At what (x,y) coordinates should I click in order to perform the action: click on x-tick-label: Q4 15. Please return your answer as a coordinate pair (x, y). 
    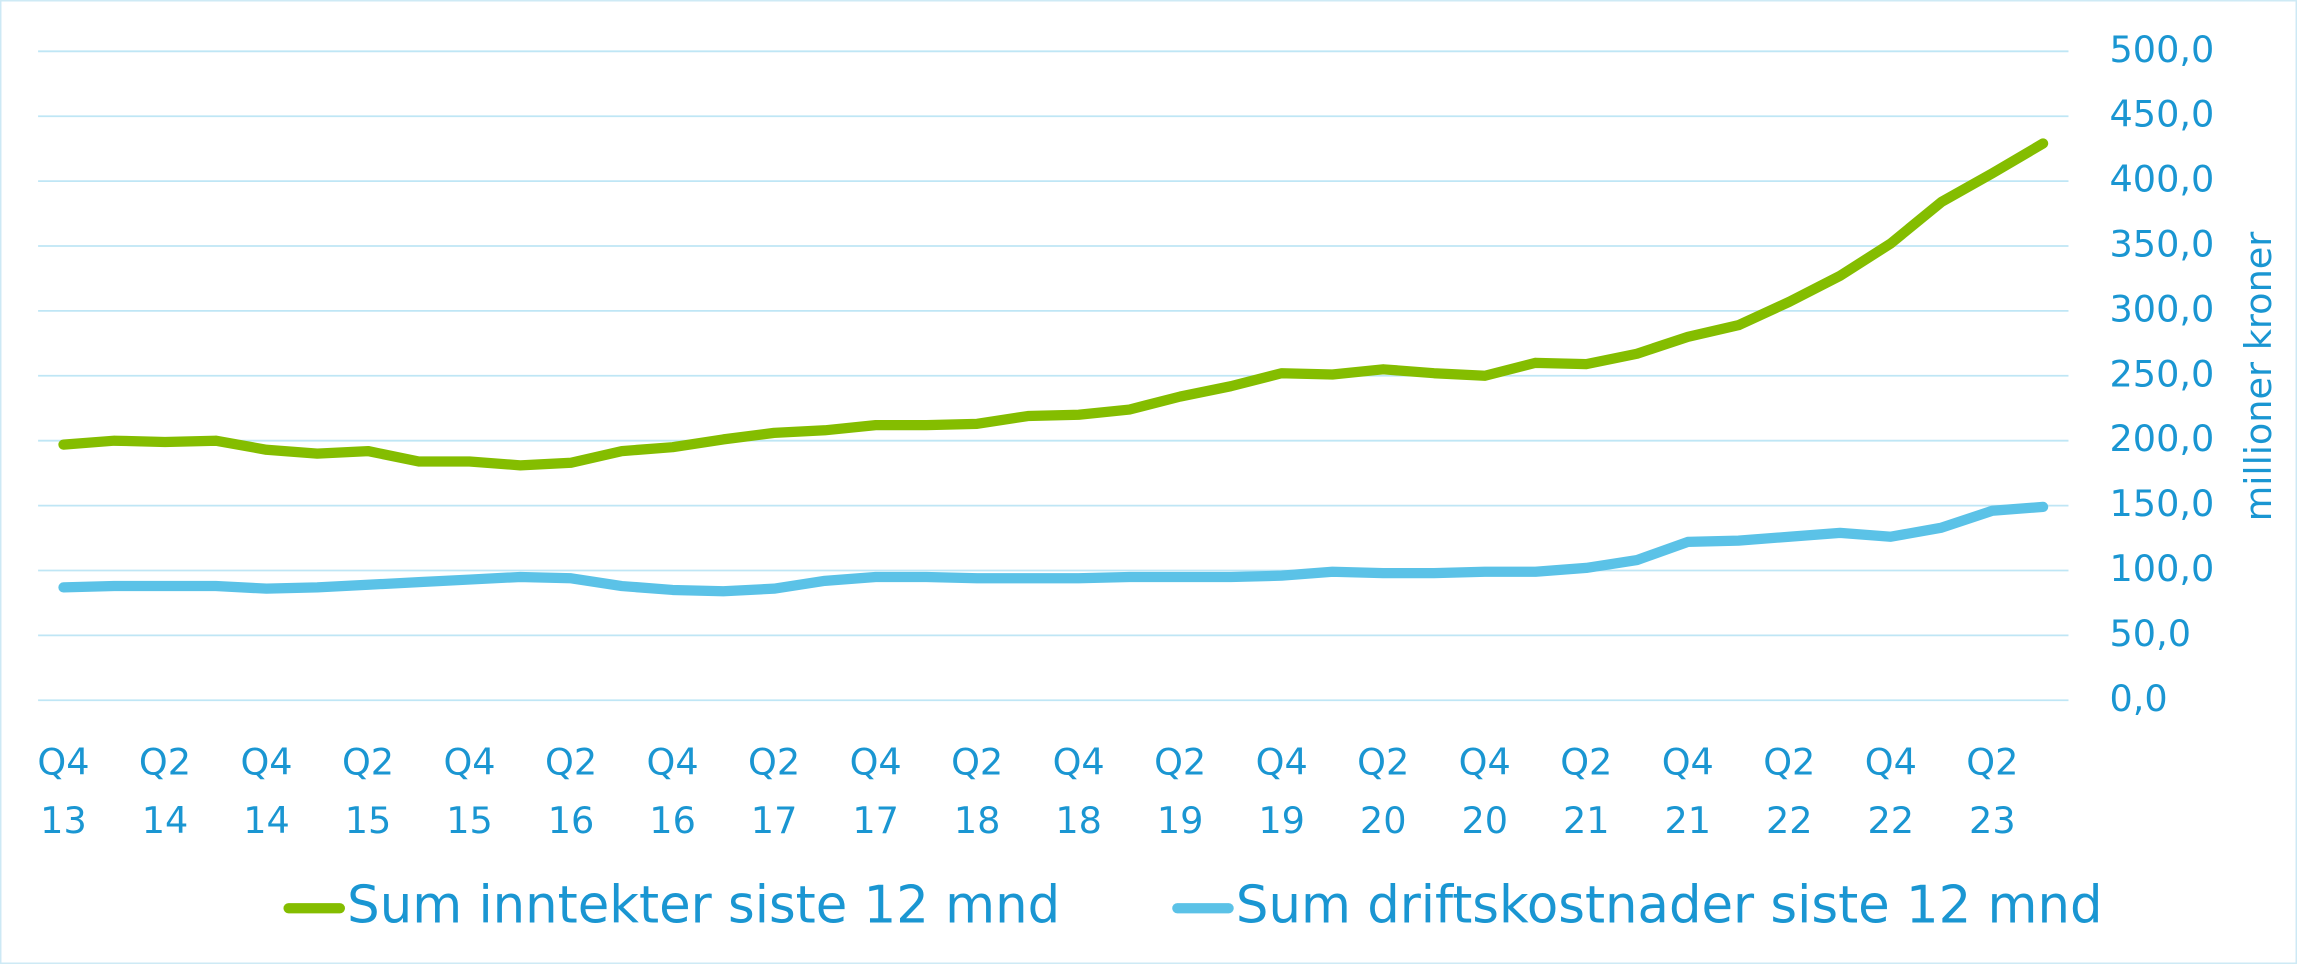
    Looking at the image, I should click on (469, 791).